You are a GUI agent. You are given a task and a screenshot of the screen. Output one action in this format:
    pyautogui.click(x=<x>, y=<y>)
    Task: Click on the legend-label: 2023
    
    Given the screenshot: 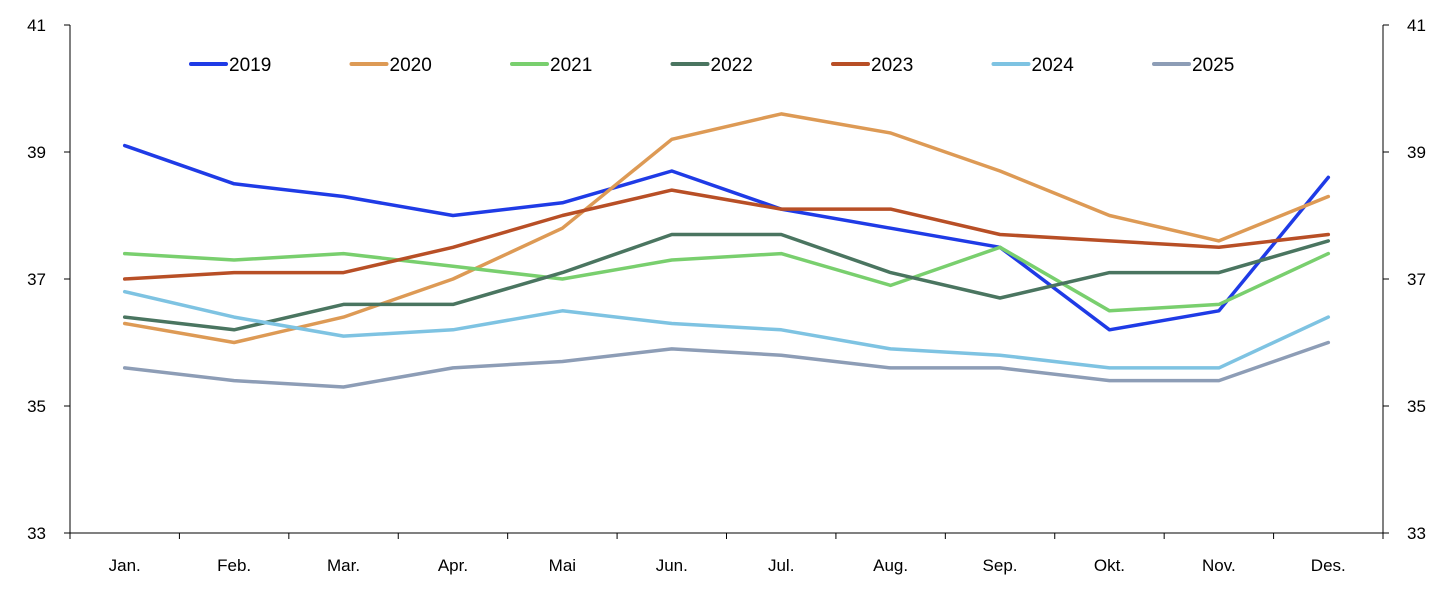 What is the action you would take?
    pyautogui.click(x=892, y=65)
    